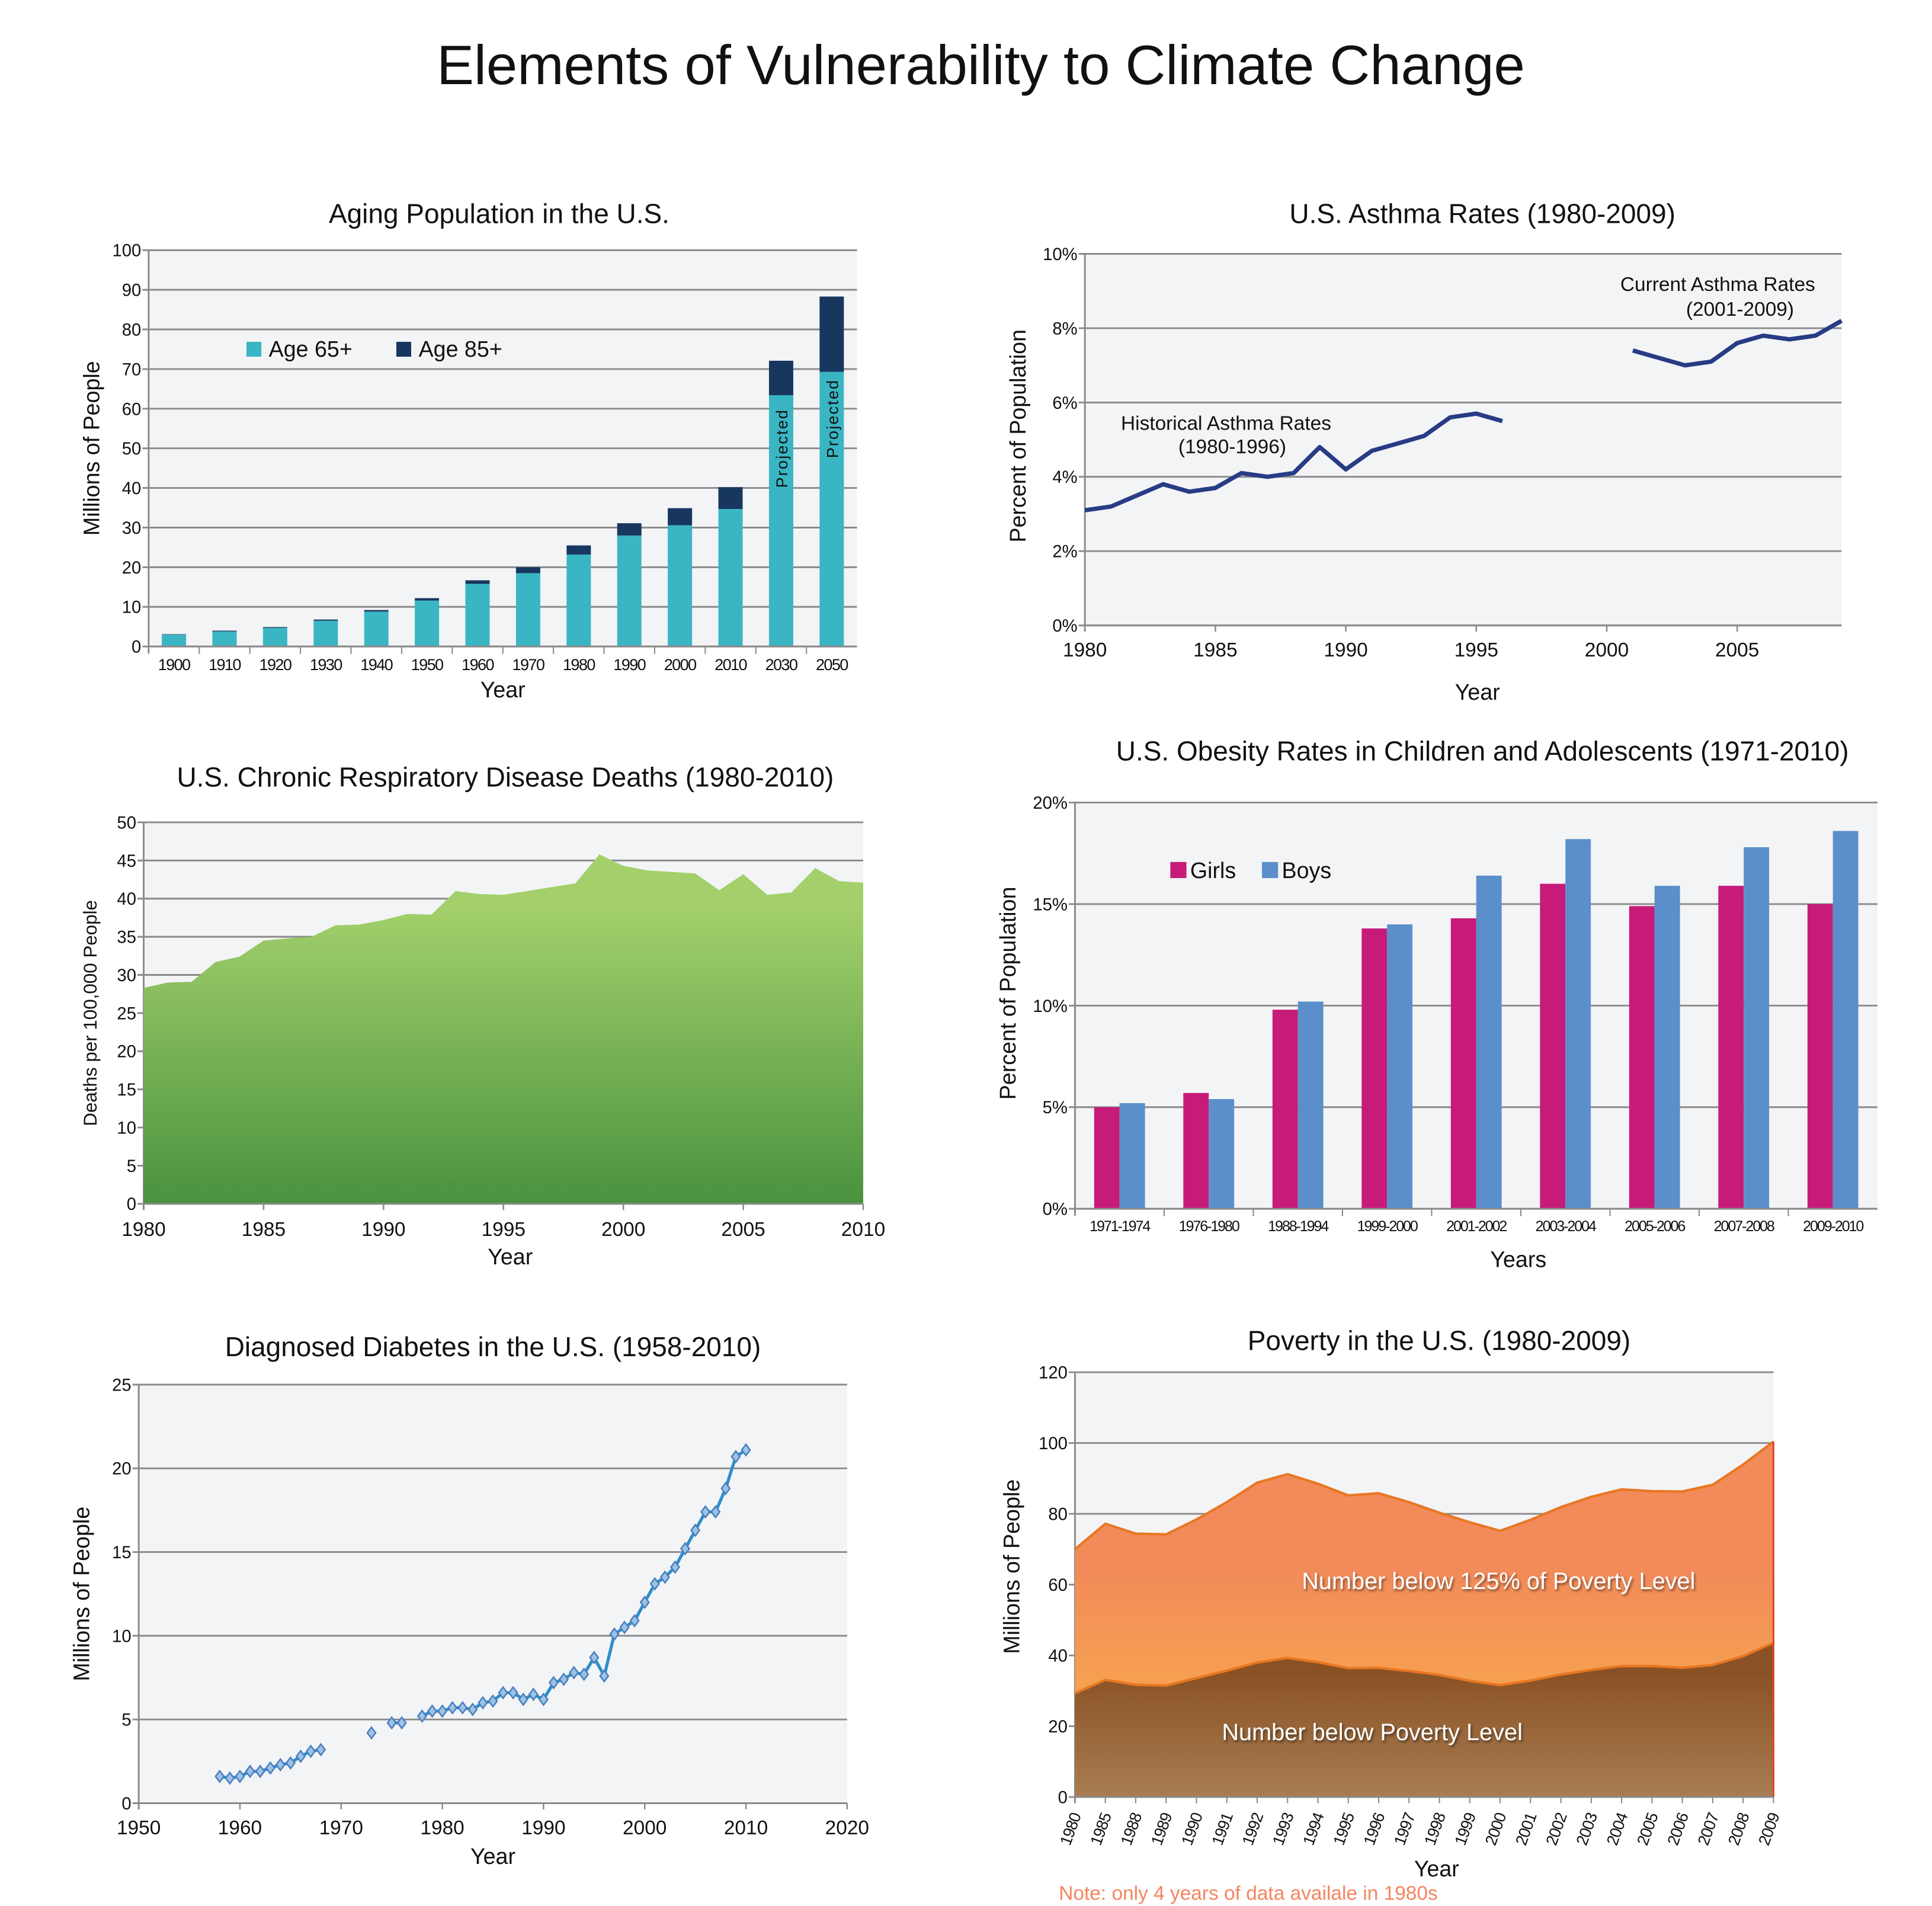 The image size is (1932, 1906). What do you see at coordinates (1064, 626) in the screenshot?
I see `y-tick-label: 0%` at bounding box center [1064, 626].